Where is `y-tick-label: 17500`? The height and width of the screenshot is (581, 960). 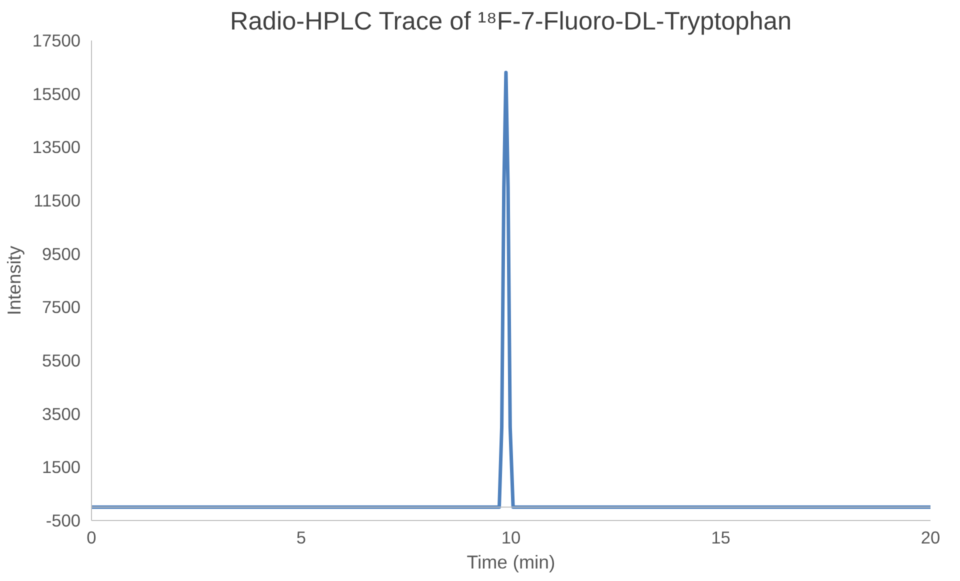
y-tick-label: 17500 is located at coordinates (56, 40).